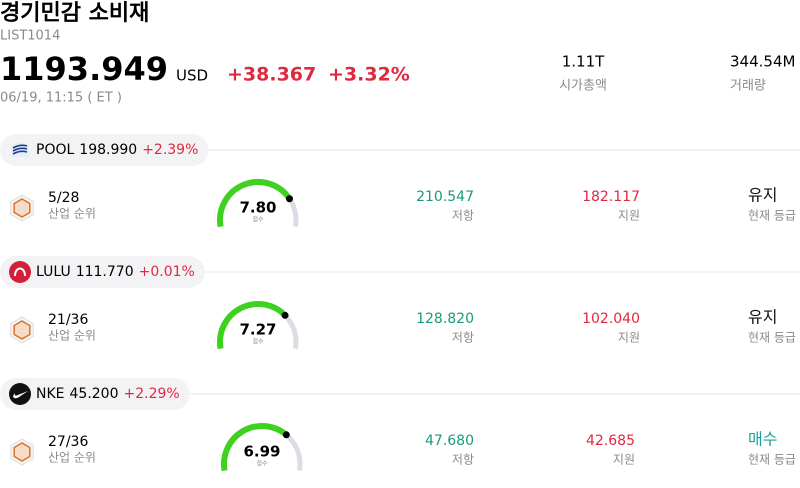 The image size is (800, 488). I want to click on time: 06/19, 11:15 ( ET ), so click(61, 98).